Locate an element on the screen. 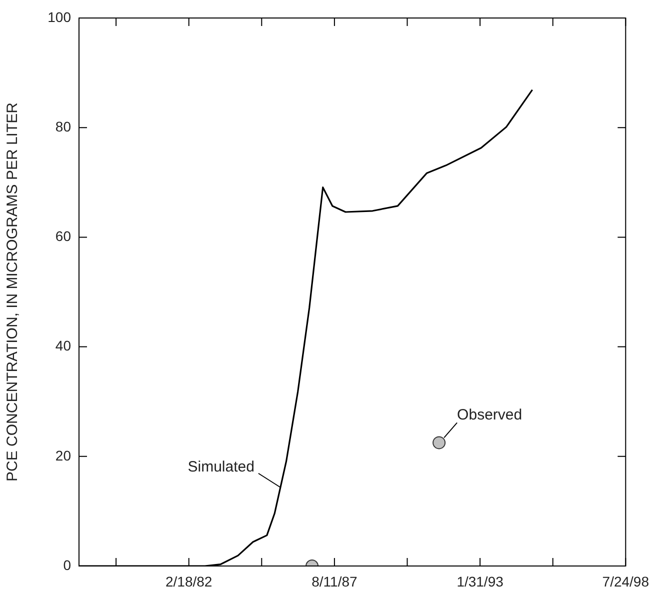 This screenshot has height=599, width=657. y-tick-label: 20 is located at coordinates (63, 455).